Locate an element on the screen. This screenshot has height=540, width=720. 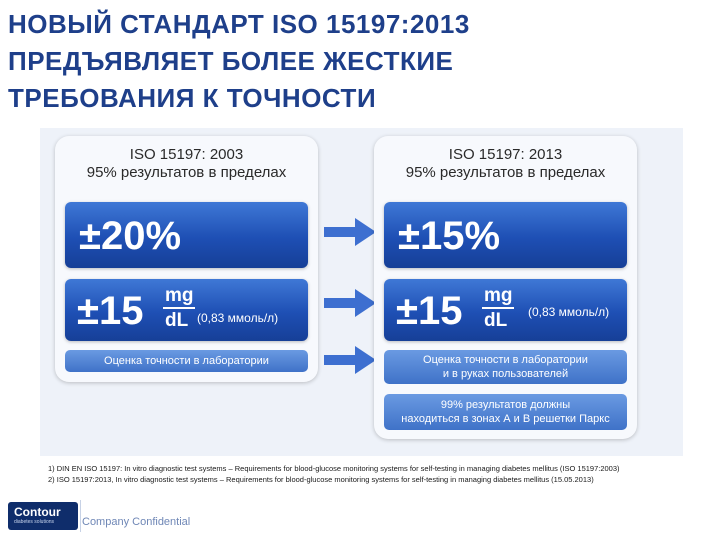
logo-subtext: diabetes solutions is located at coordinates (34, 522).